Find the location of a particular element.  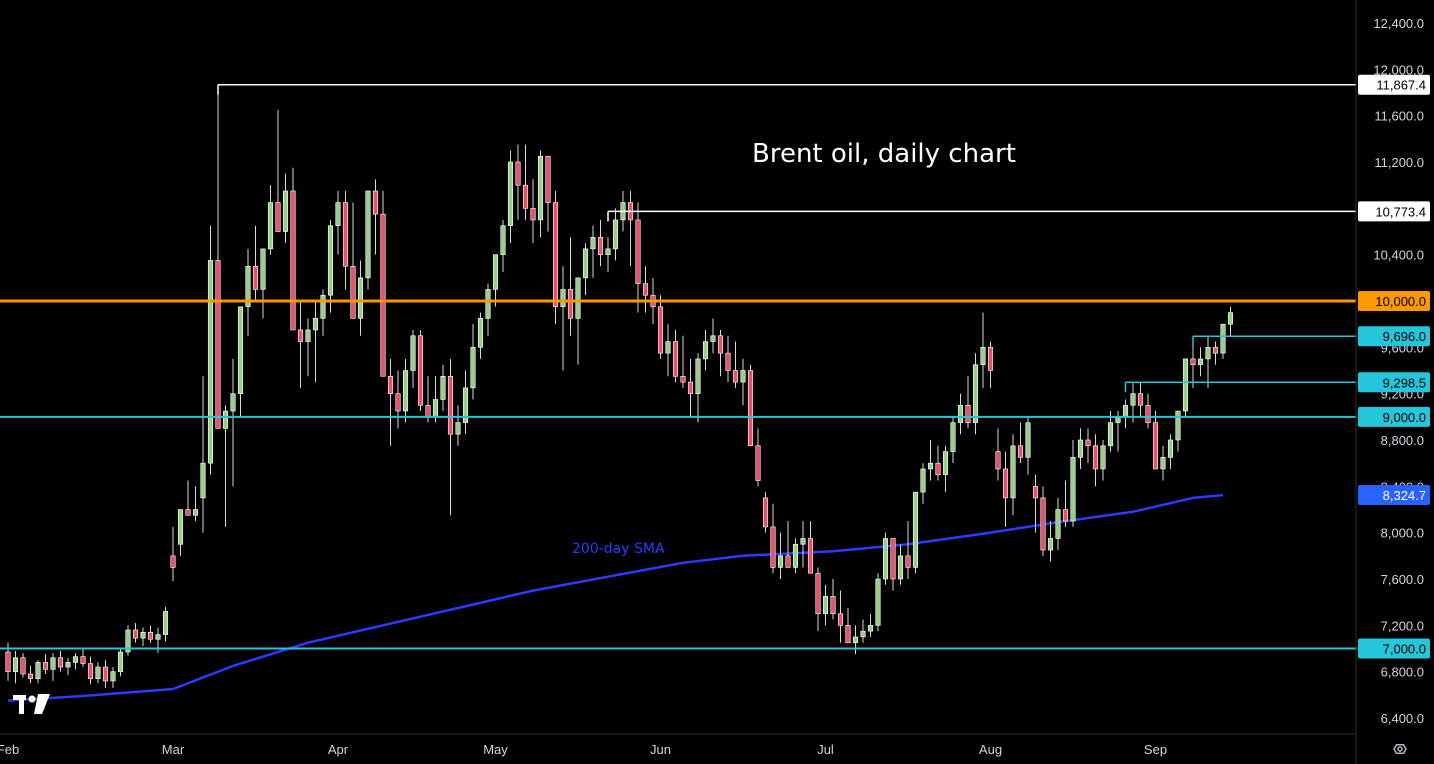

price-label-text: 7,000.0 is located at coordinates (1404, 649).